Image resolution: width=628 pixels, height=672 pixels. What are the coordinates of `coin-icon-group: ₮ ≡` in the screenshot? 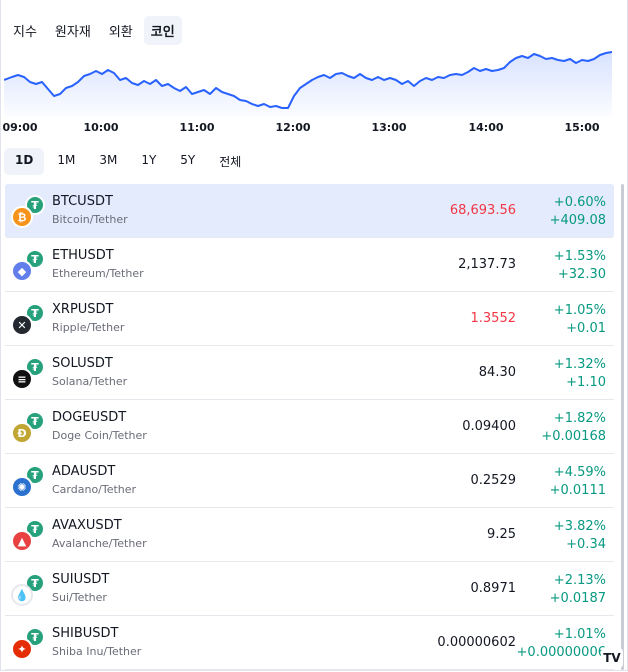 It's located at (28, 373).